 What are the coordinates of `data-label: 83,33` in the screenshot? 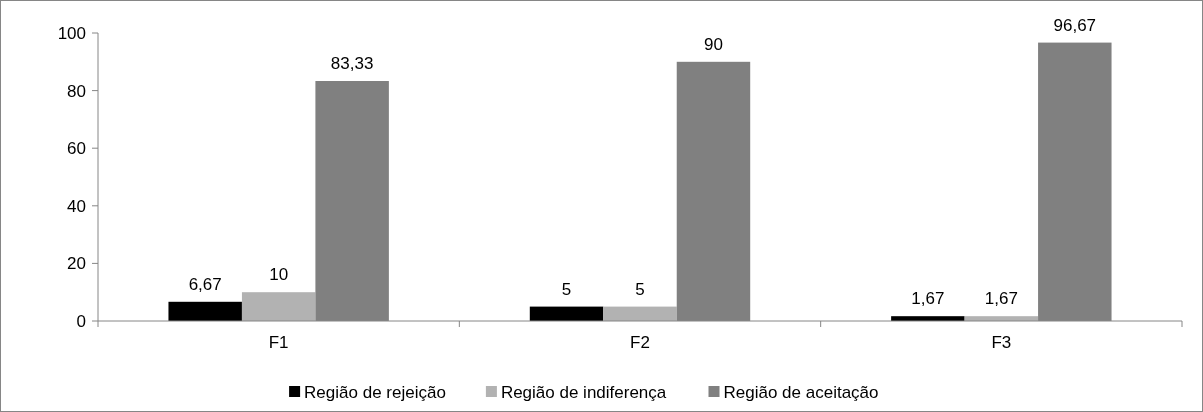 It's located at (352, 64).